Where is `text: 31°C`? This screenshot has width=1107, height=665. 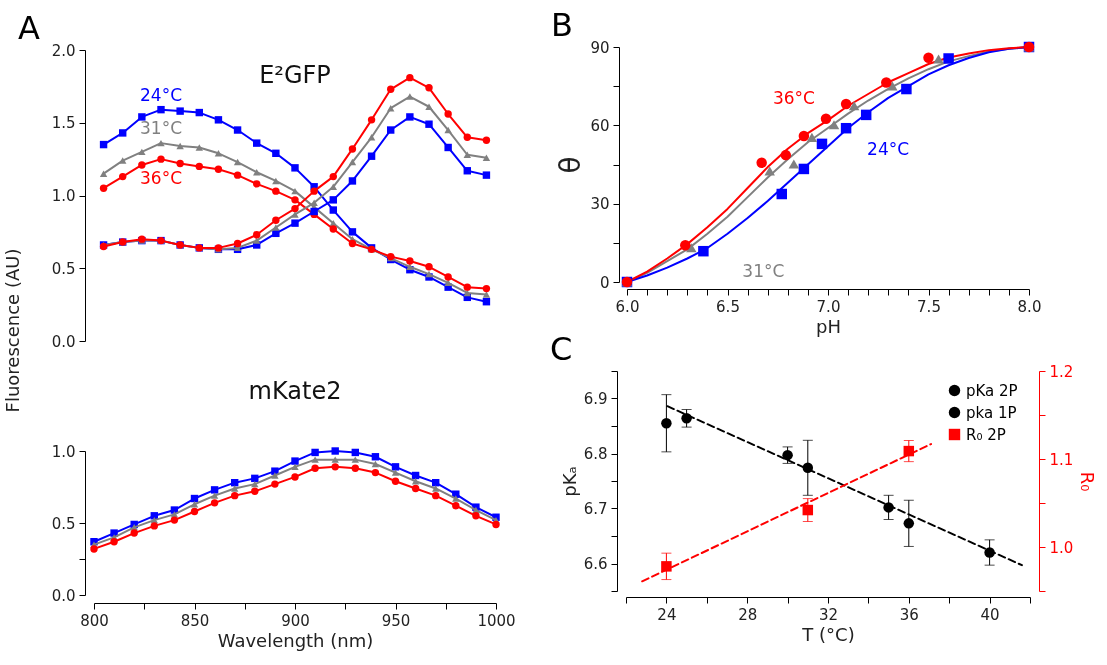
text: 31°C is located at coordinates (763, 270).